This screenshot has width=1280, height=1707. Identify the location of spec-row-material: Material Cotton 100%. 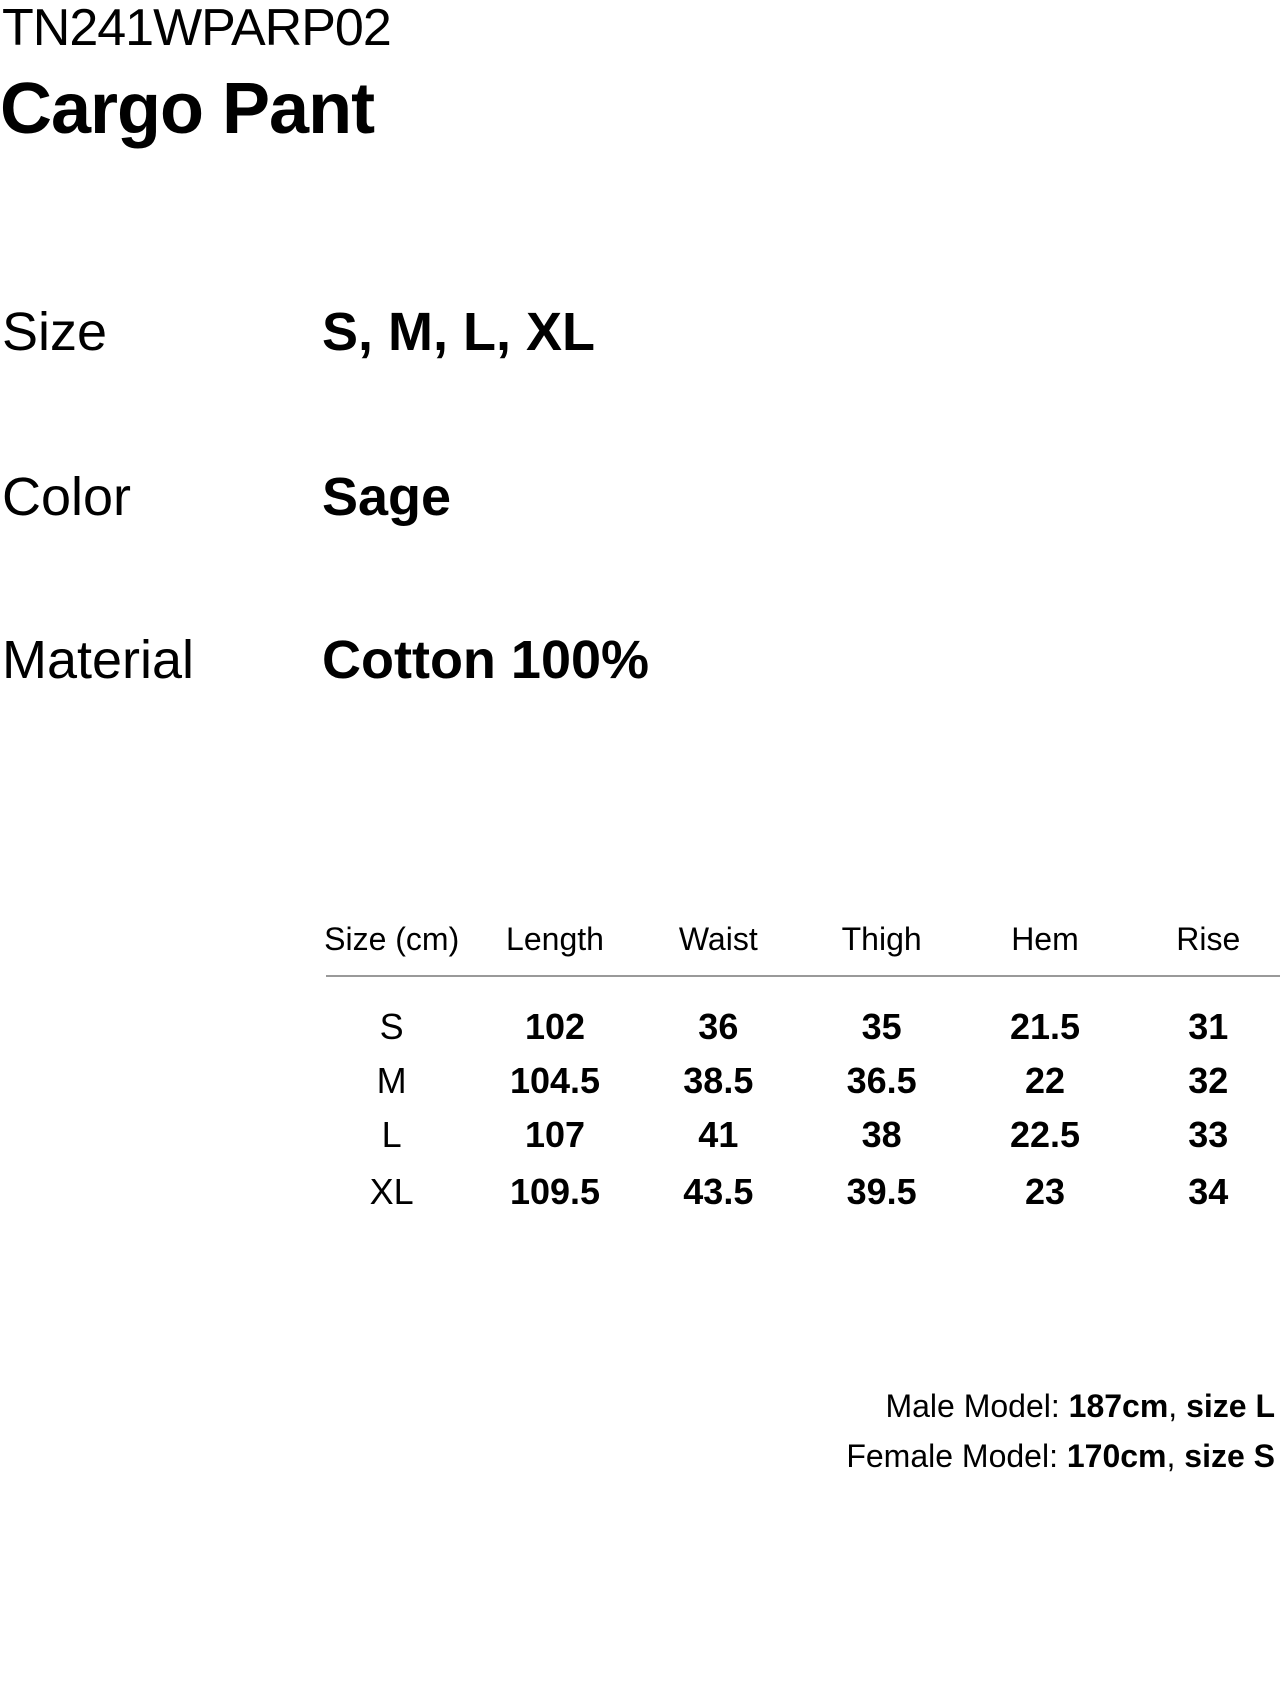
(640, 660).